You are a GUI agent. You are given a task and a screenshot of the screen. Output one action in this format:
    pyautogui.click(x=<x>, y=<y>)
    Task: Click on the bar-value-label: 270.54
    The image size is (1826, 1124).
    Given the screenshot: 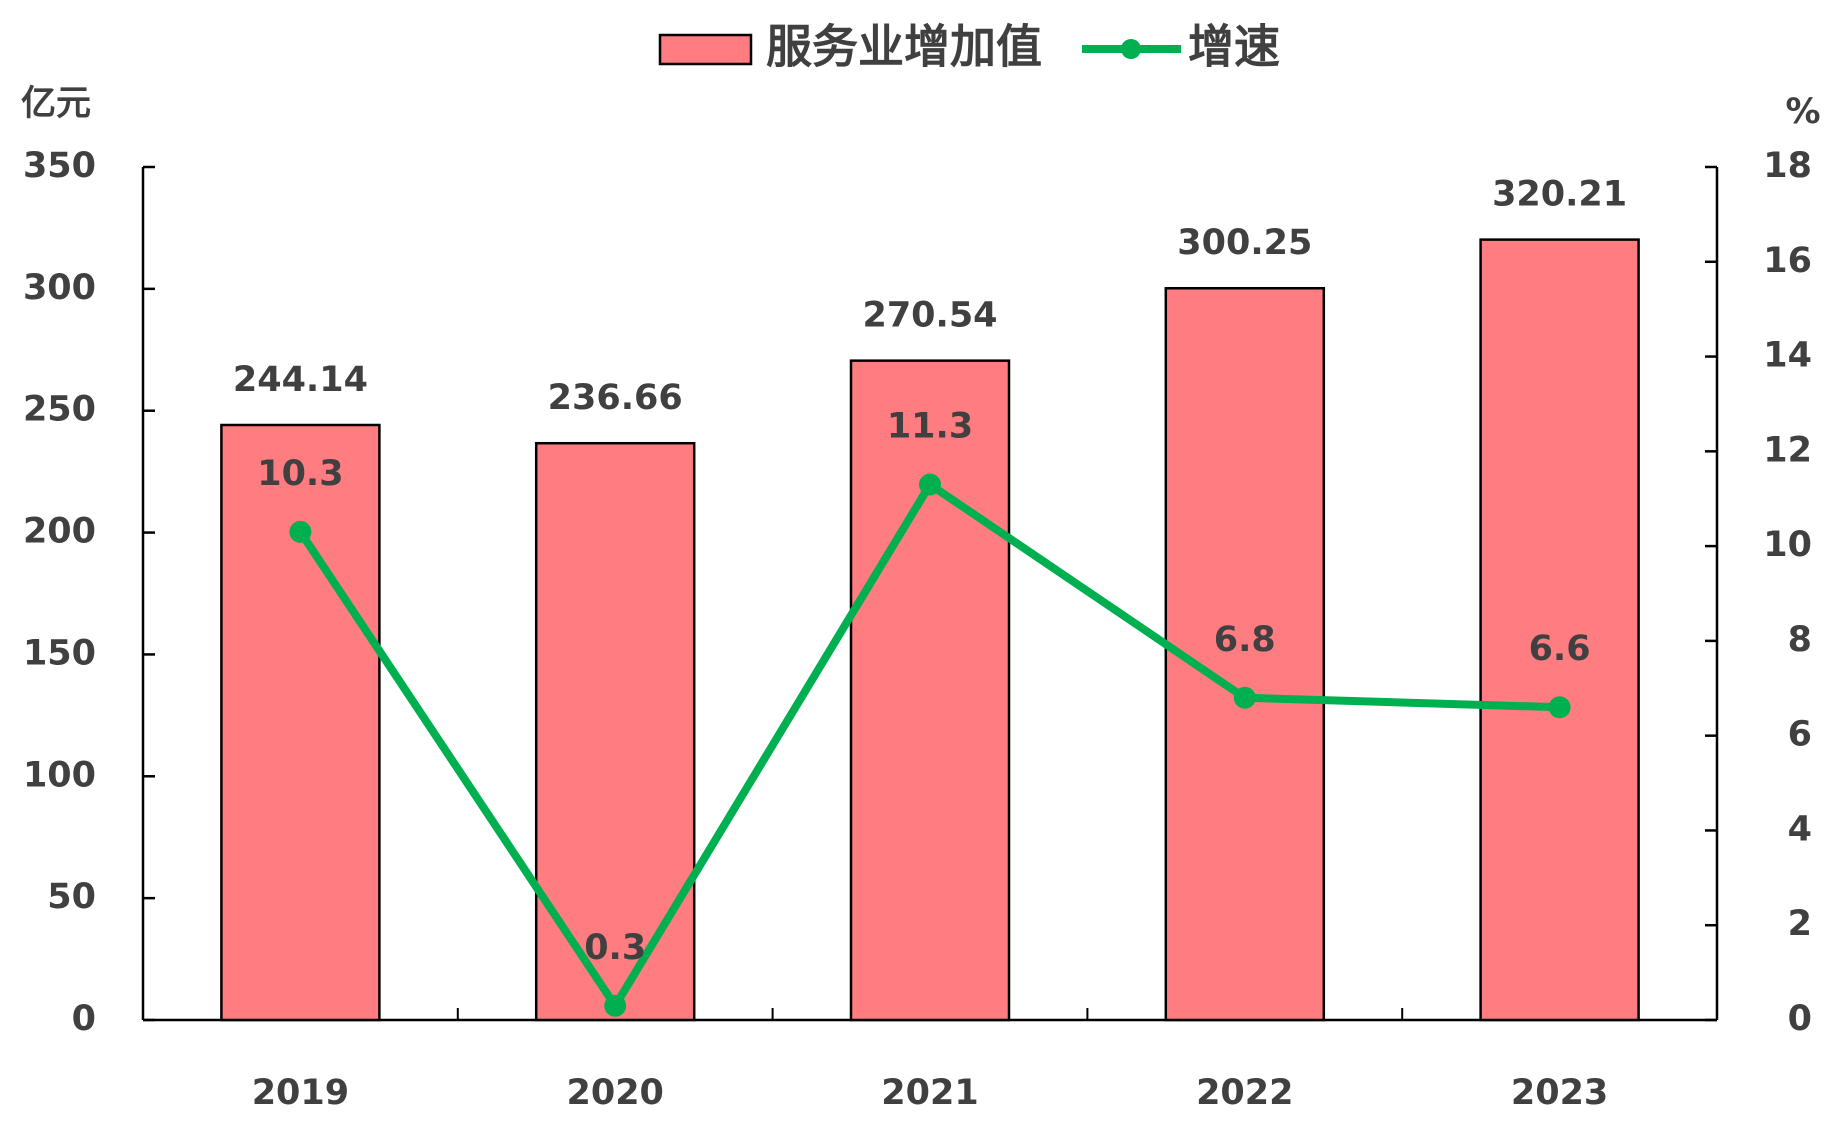 What is the action you would take?
    pyautogui.click(x=929, y=316)
    